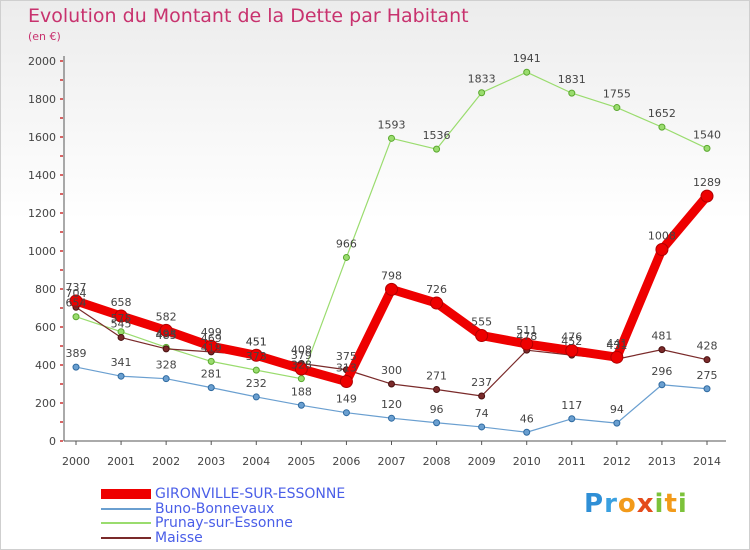 The image size is (750, 550). Describe the element at coordinates (707, 346) in the screenshot. I see `data-label-maisse: 428` at that location.